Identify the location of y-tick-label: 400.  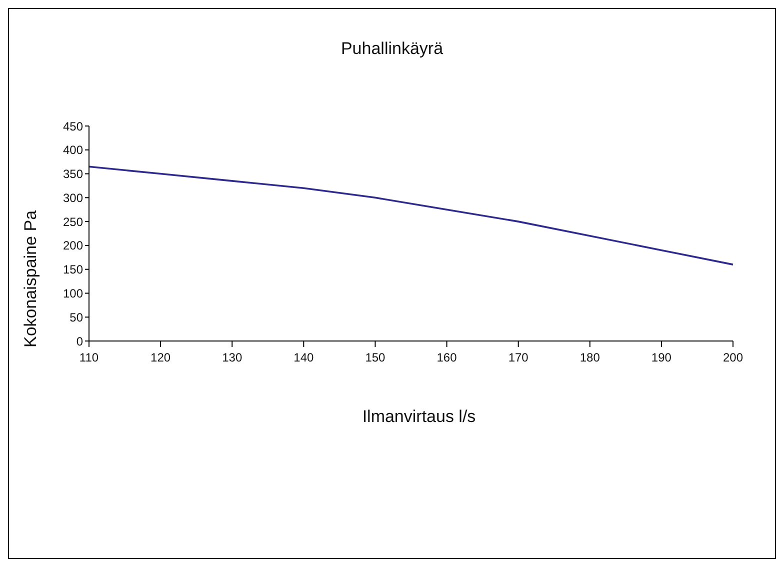
(73, 150).